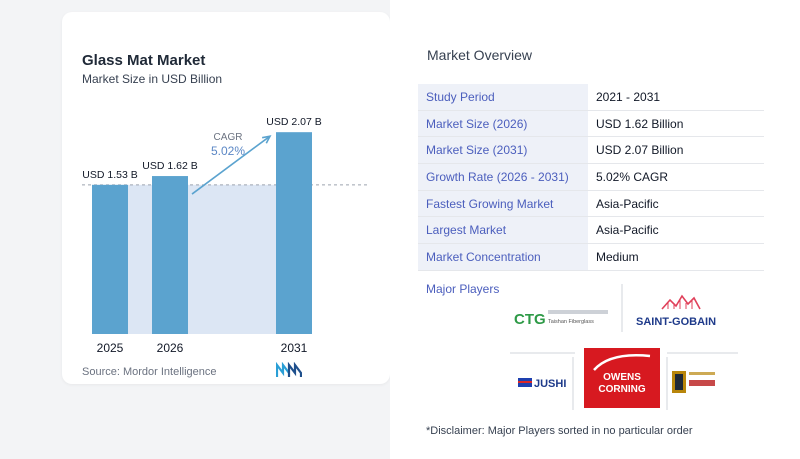 The image size is (800, 459). What do you see at coordinates (463, 289) in the screenshot?
I see `major-players-label: Major Players` at bounding box center [463, 289].